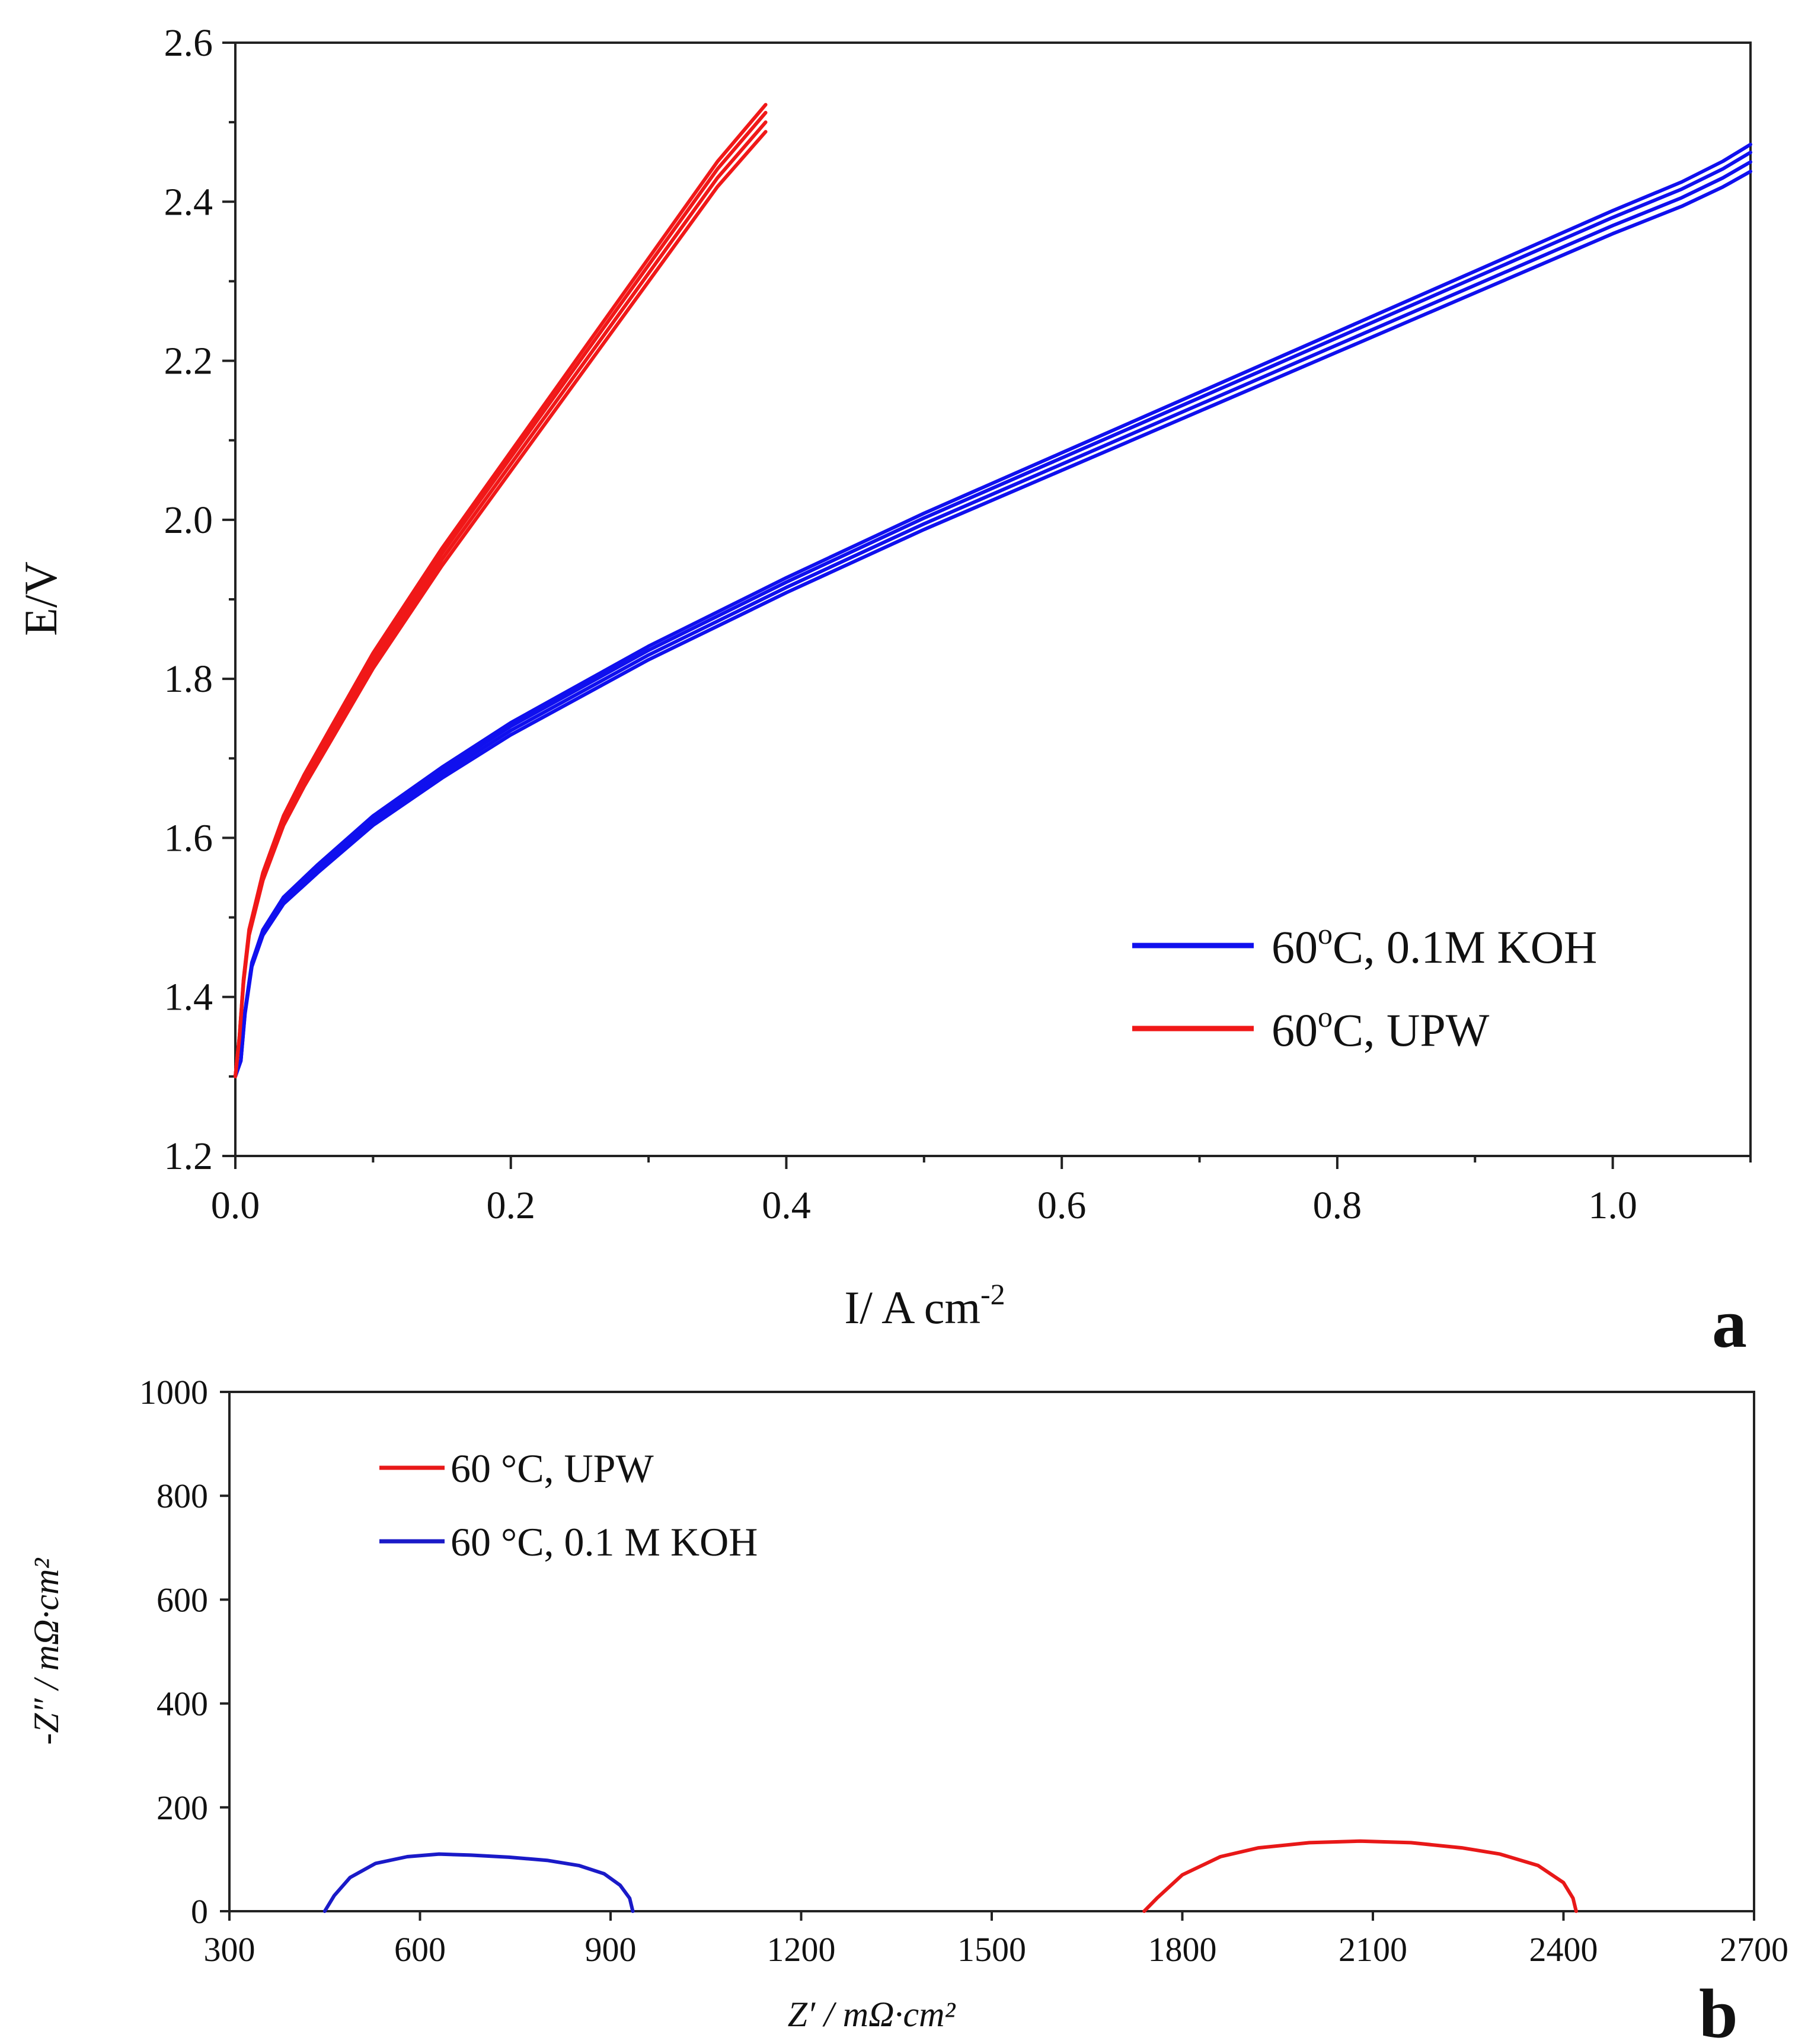  Describe the element at coordinates (801, 1949) in the screenshot. I see `x-tick-label: 1200` at that location.